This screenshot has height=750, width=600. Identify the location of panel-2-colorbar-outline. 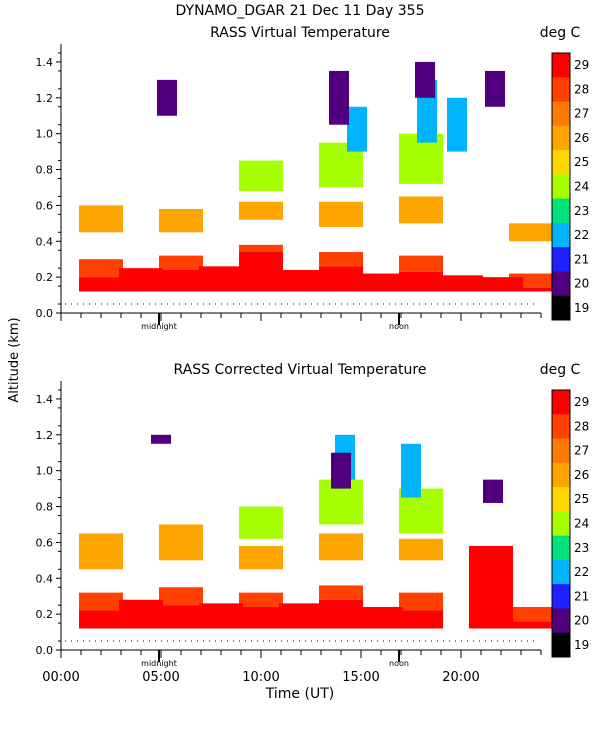
(561, 523).